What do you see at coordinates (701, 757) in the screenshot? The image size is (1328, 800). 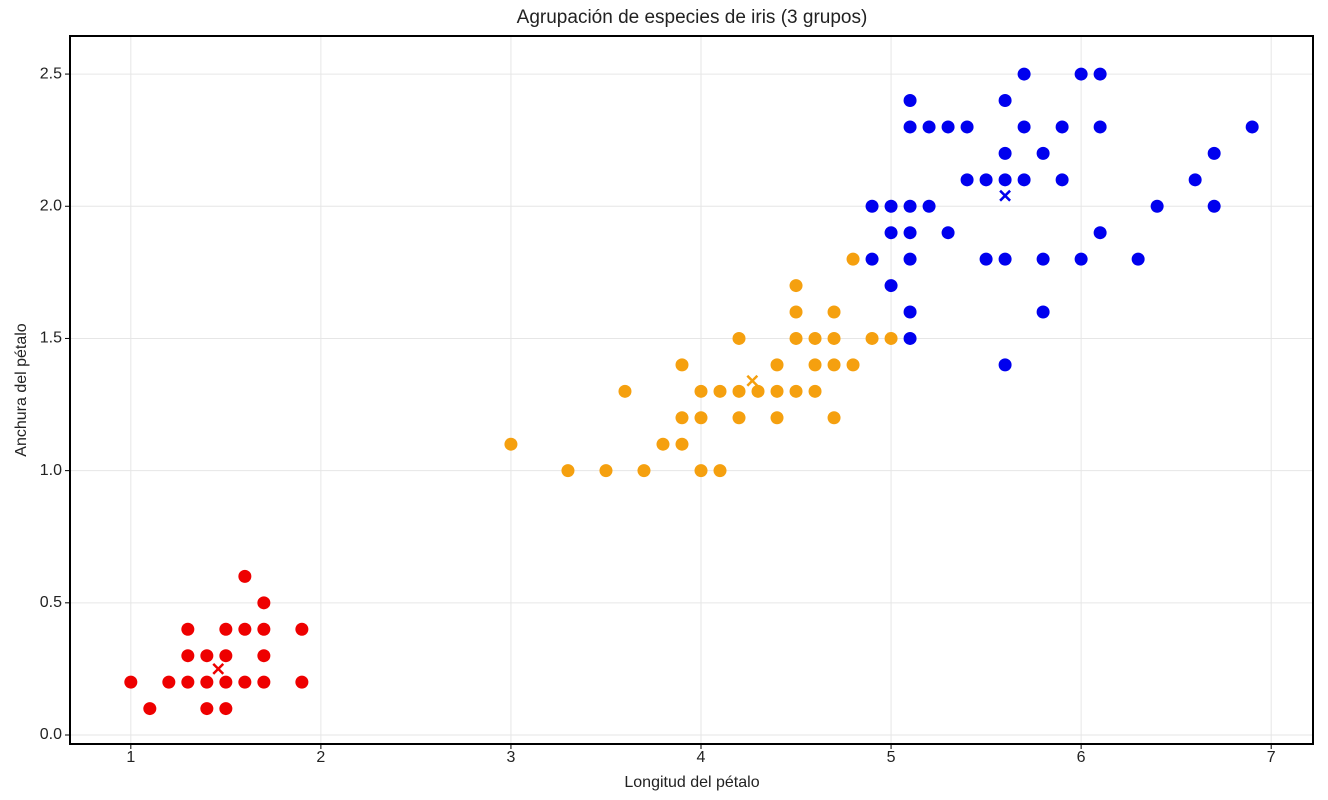 I see `x-tick-label: 4` at bounding box center [701, 757].